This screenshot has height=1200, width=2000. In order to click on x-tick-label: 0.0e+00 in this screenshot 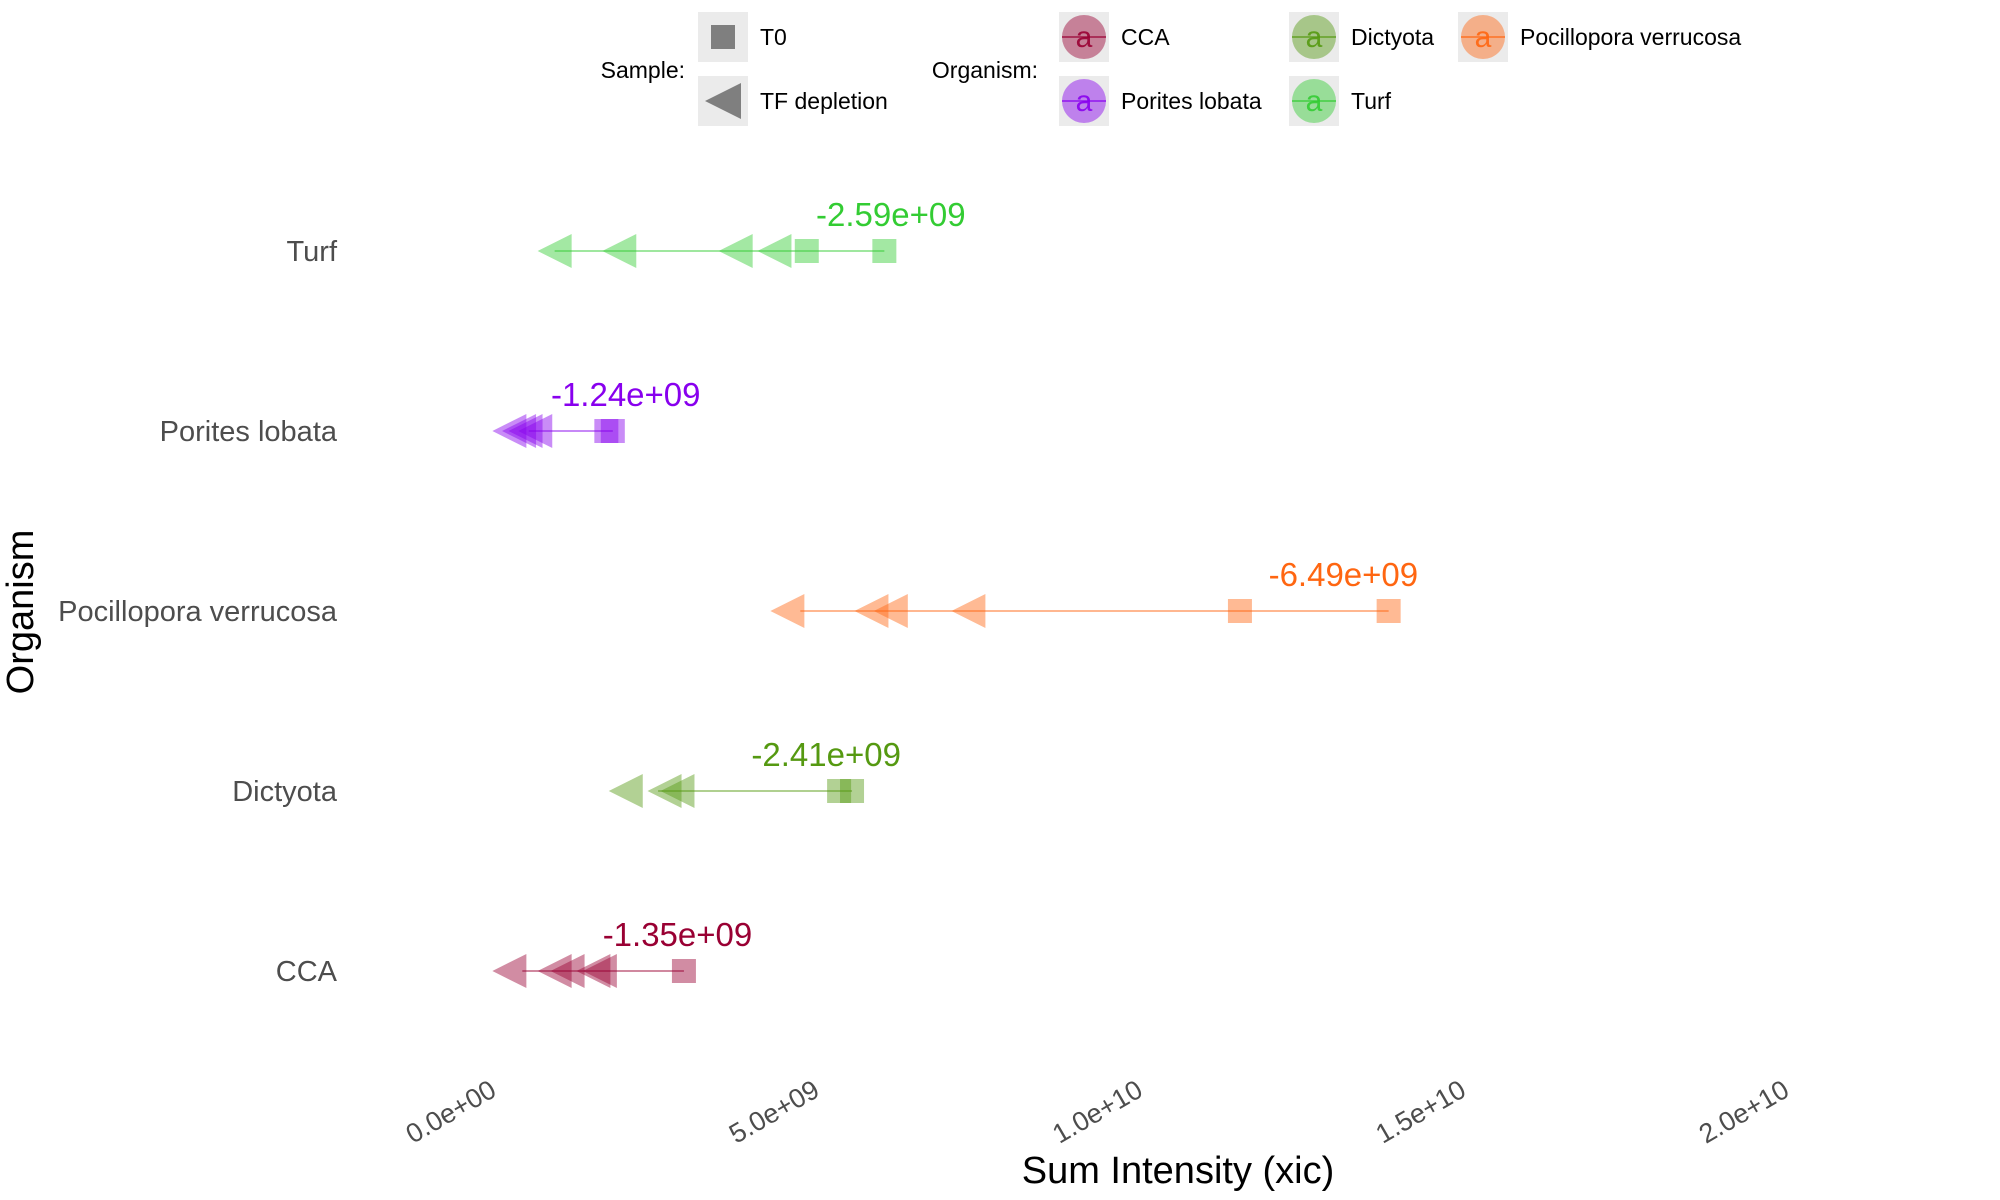, I will do `click(451, 1111)`.